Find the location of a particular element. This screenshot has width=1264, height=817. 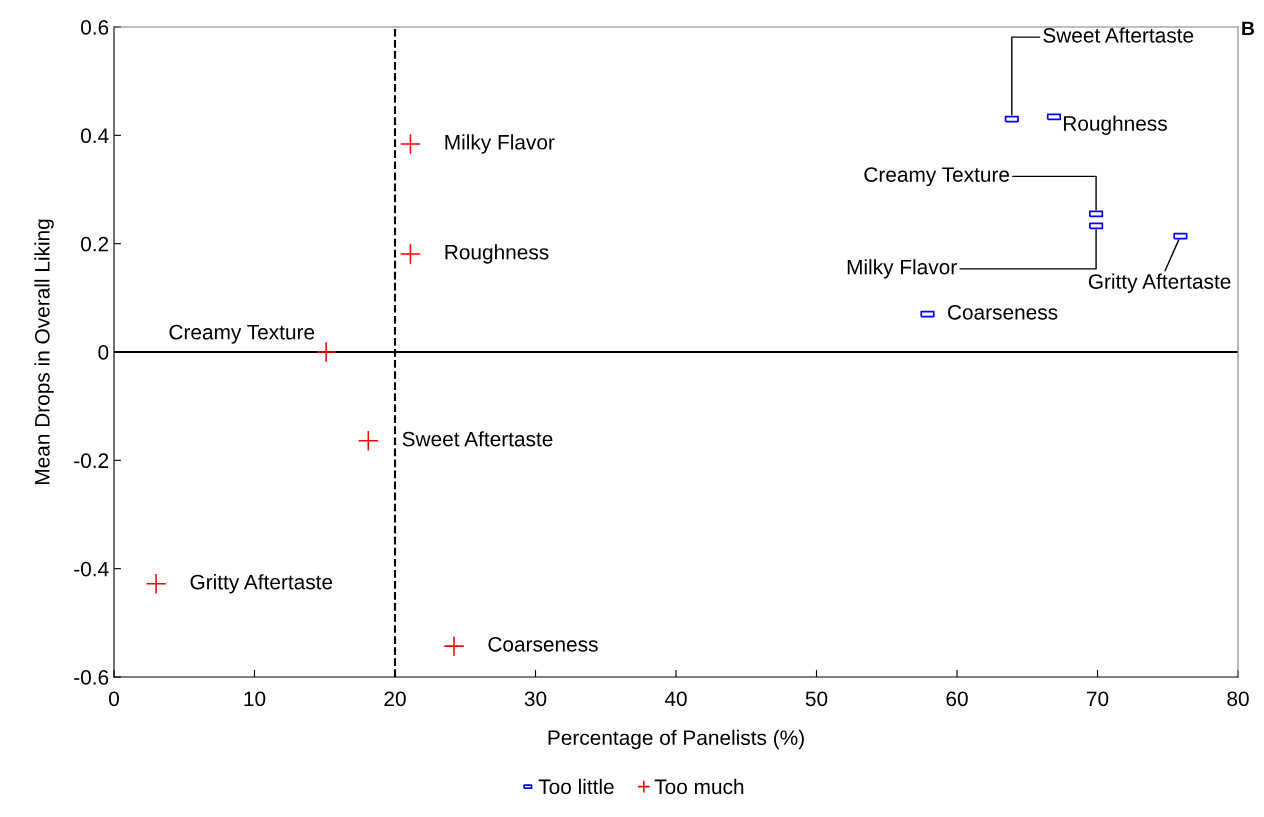

x-tick-label: 60 is located at coordinates (957, 699).